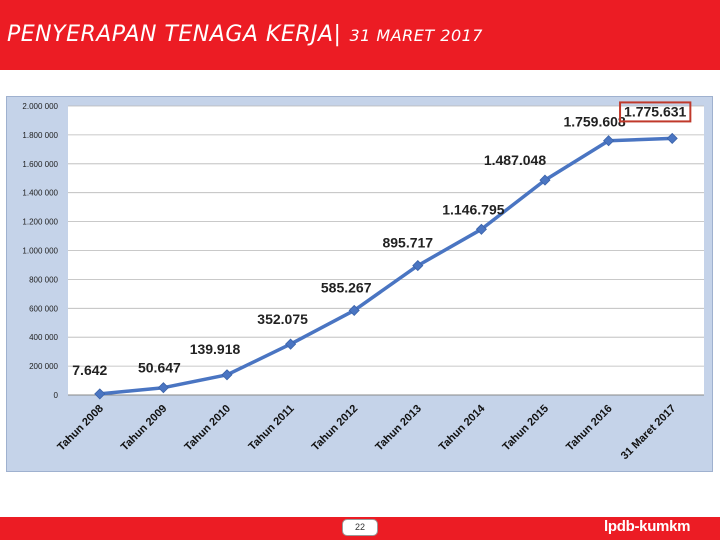 This screenshot has width=720, height=540. I want to click on y-tick-label: 800 000, so click(43, 279).